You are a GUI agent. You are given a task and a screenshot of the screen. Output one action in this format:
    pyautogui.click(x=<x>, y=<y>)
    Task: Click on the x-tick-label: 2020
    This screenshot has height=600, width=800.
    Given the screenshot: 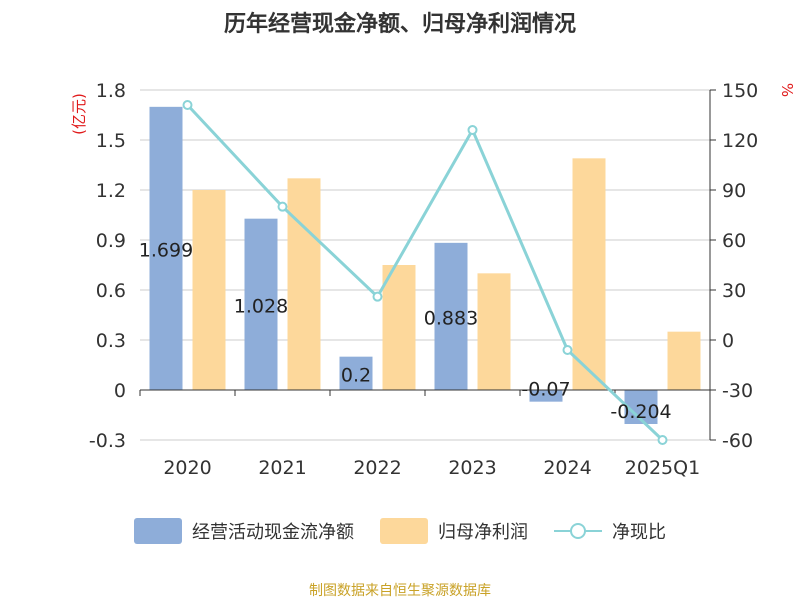 What is the action you would take?
    pyautogui.click(x=187, y=468)
    